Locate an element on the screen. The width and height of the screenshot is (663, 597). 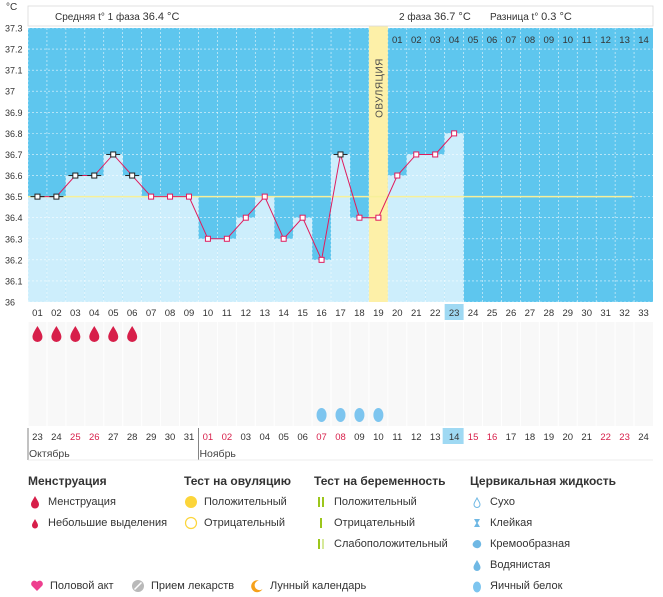
cycle-day-label: 20 is located at coordinates (397, 313).